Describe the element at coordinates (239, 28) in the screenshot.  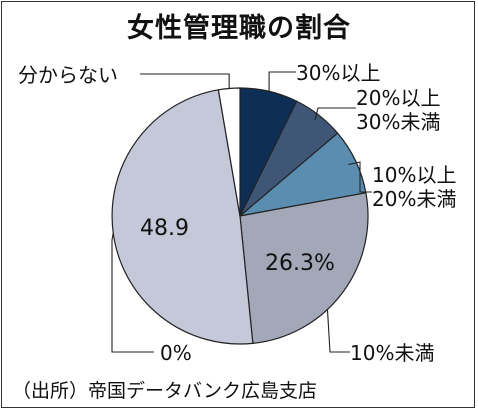
I see `chart-title: 女性管理職の割合` at that location.